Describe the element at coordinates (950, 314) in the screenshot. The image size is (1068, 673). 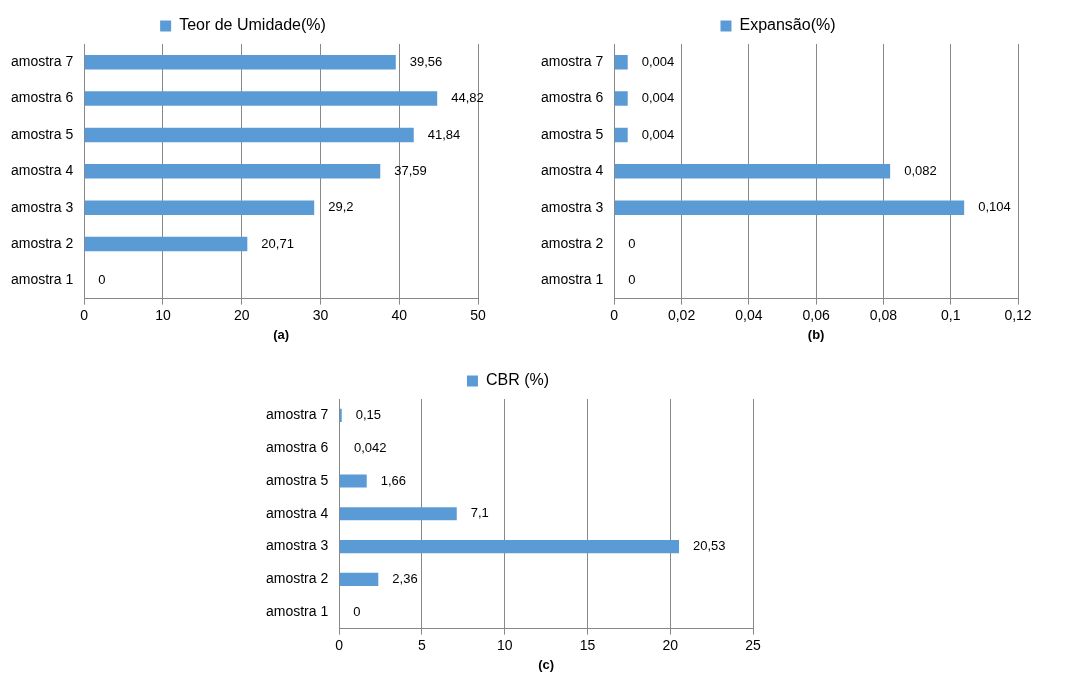
I see `x-tick-label: 0,1` at that location.